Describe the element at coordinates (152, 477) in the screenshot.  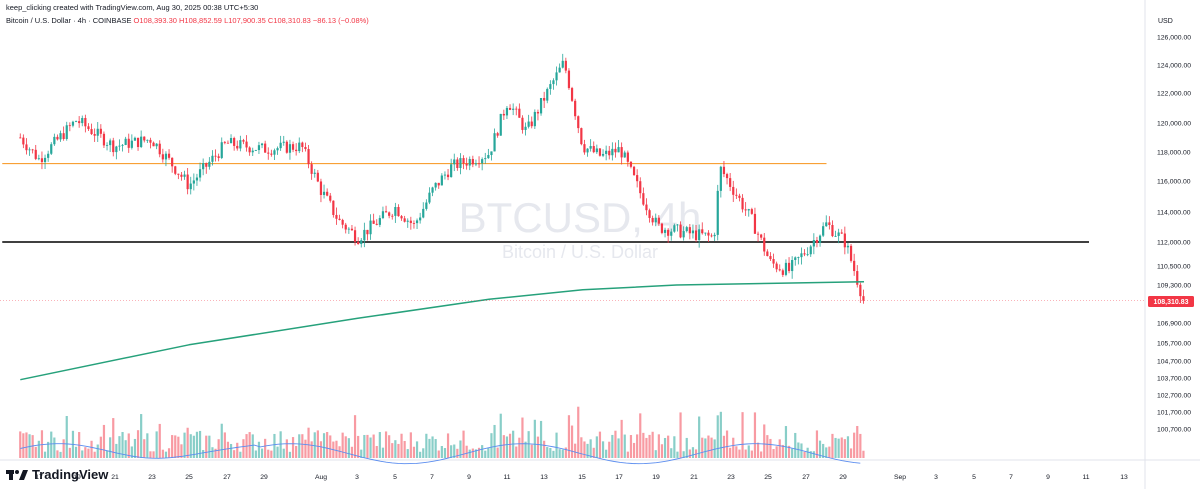
I see `time-tick-label: 23` at that location.